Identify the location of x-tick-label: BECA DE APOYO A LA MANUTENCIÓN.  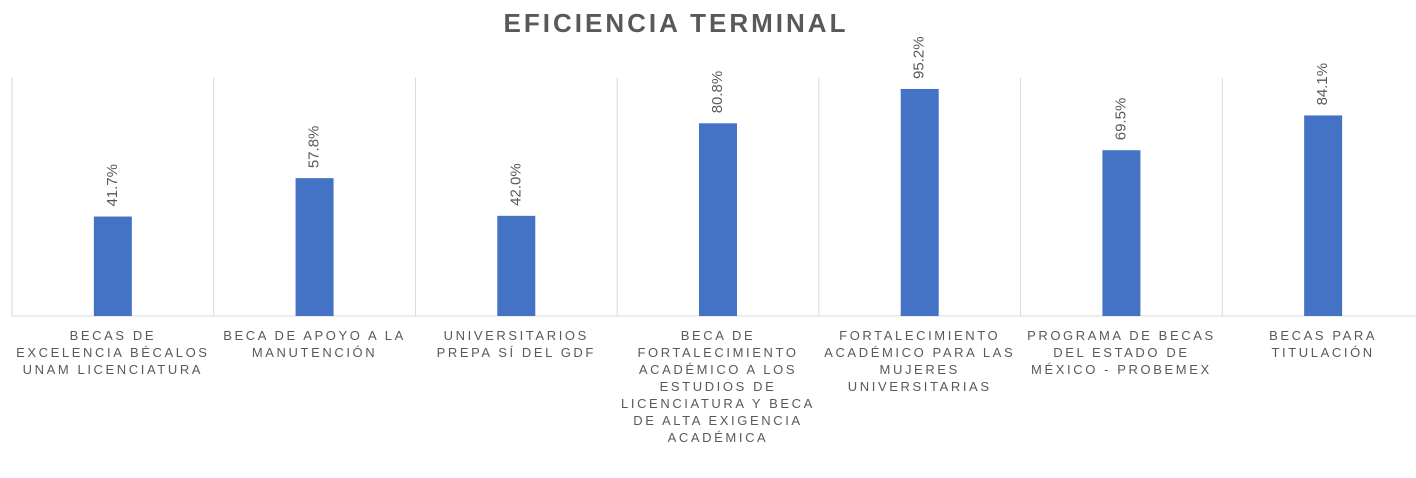
(314, 344).